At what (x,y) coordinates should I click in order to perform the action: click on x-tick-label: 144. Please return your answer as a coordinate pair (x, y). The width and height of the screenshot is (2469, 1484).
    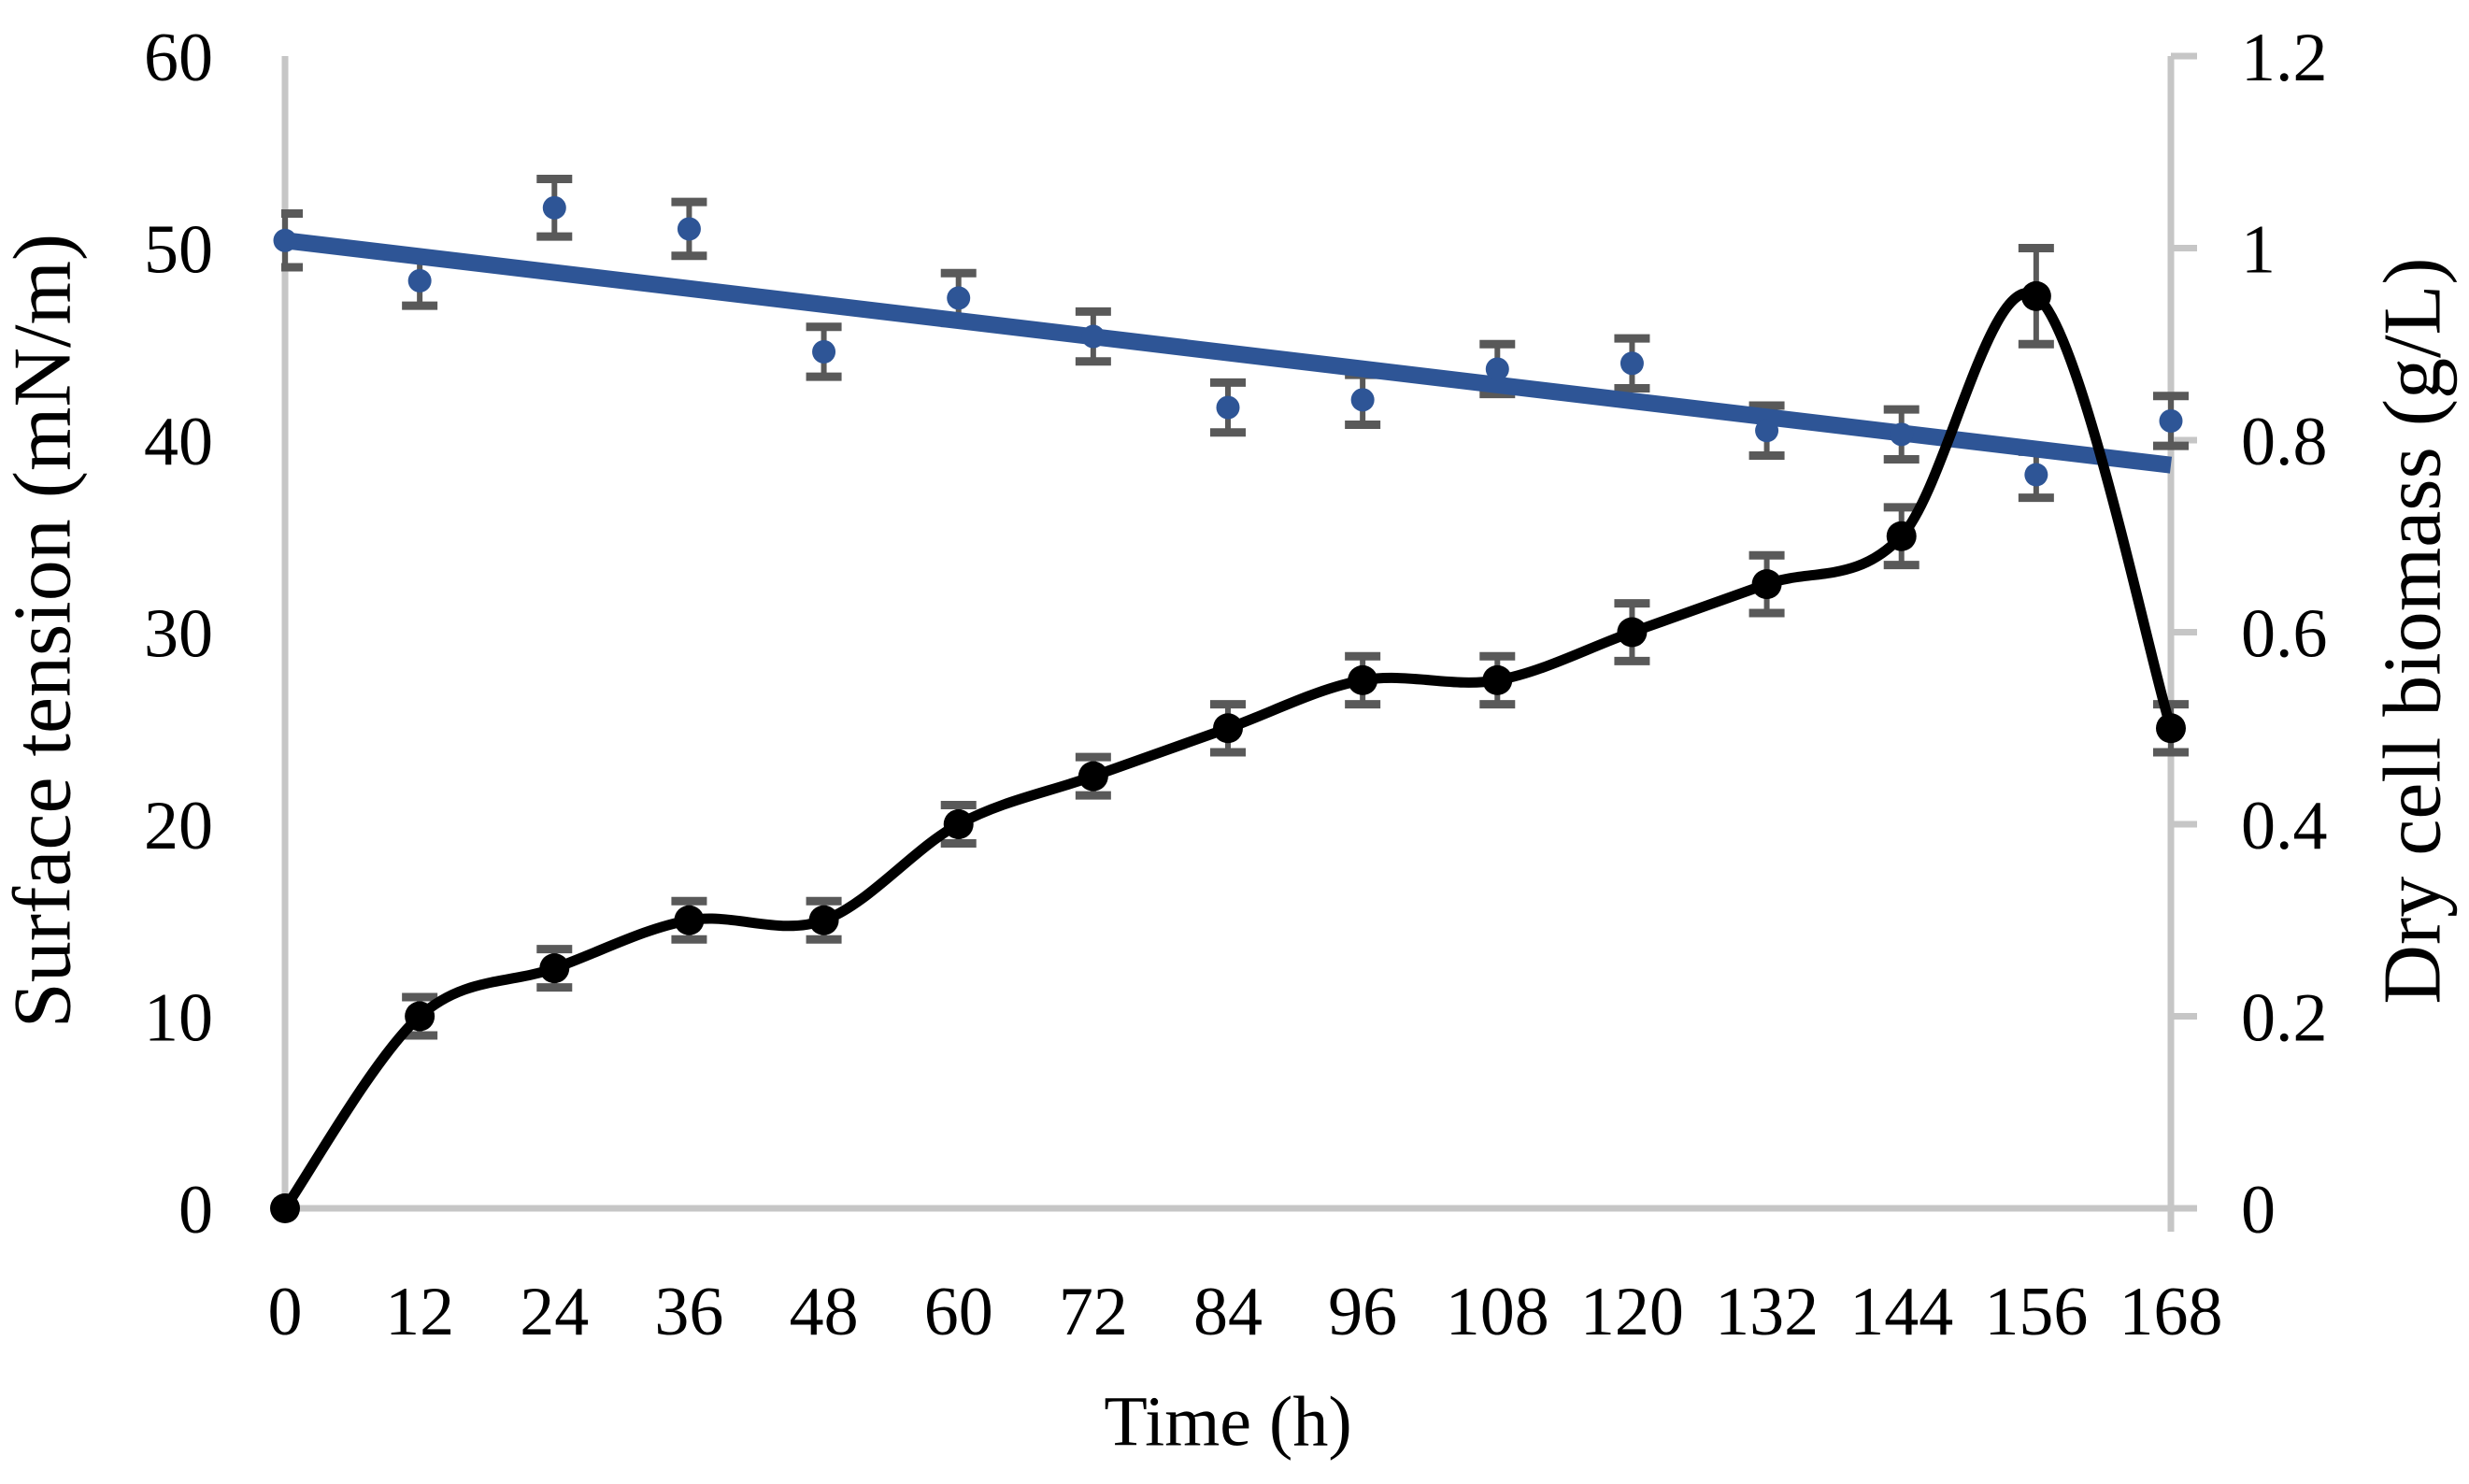
    Looking at the image, I should click on (1901, 1312).